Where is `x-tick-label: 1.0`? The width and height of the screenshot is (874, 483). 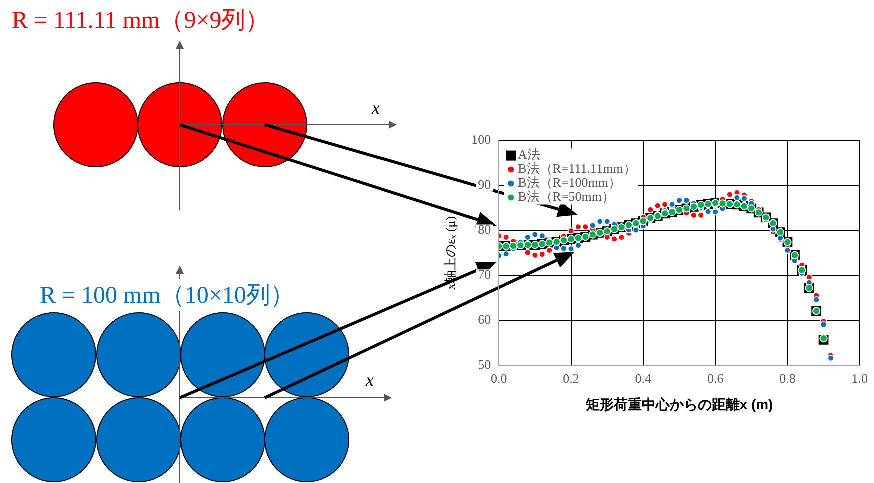 x-tick-label: 1.0 is located at coordinates (860, 378).